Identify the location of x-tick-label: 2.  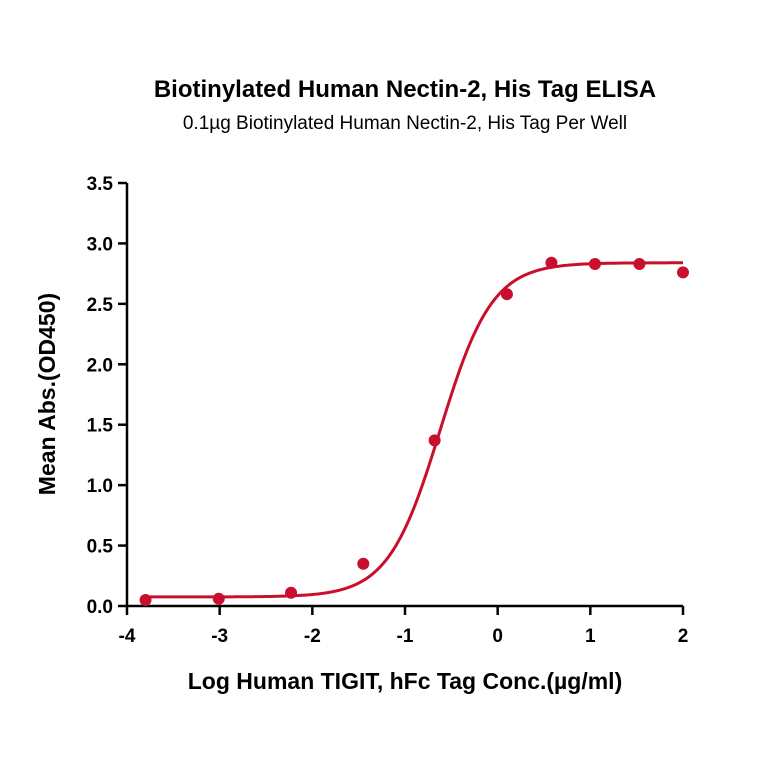
(683, 636).